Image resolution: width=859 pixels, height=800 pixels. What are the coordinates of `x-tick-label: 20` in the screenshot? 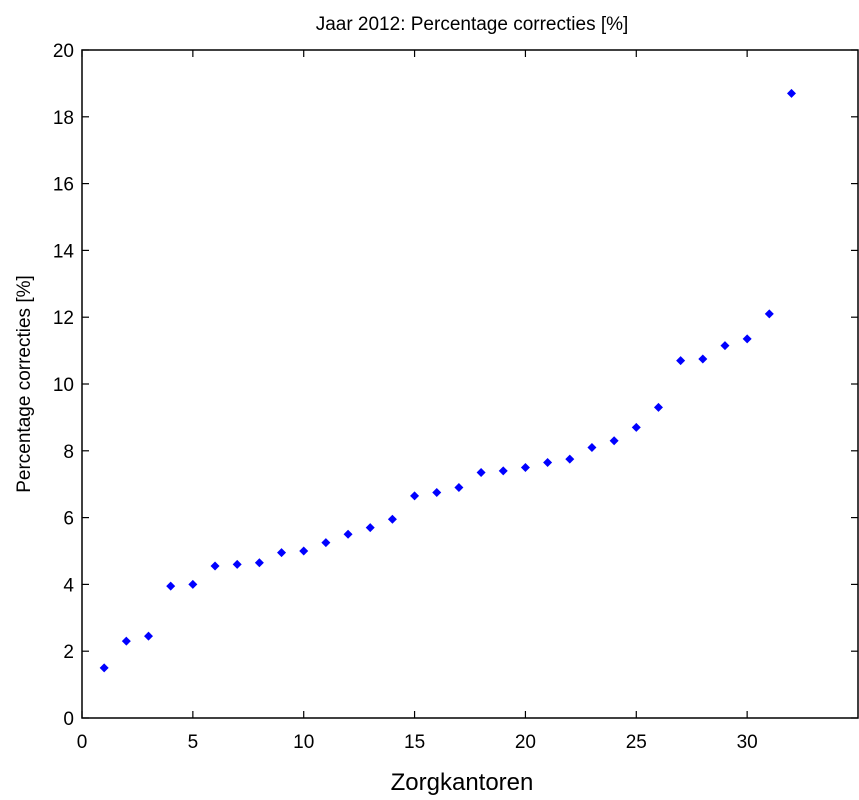 It's located at (525, 742).